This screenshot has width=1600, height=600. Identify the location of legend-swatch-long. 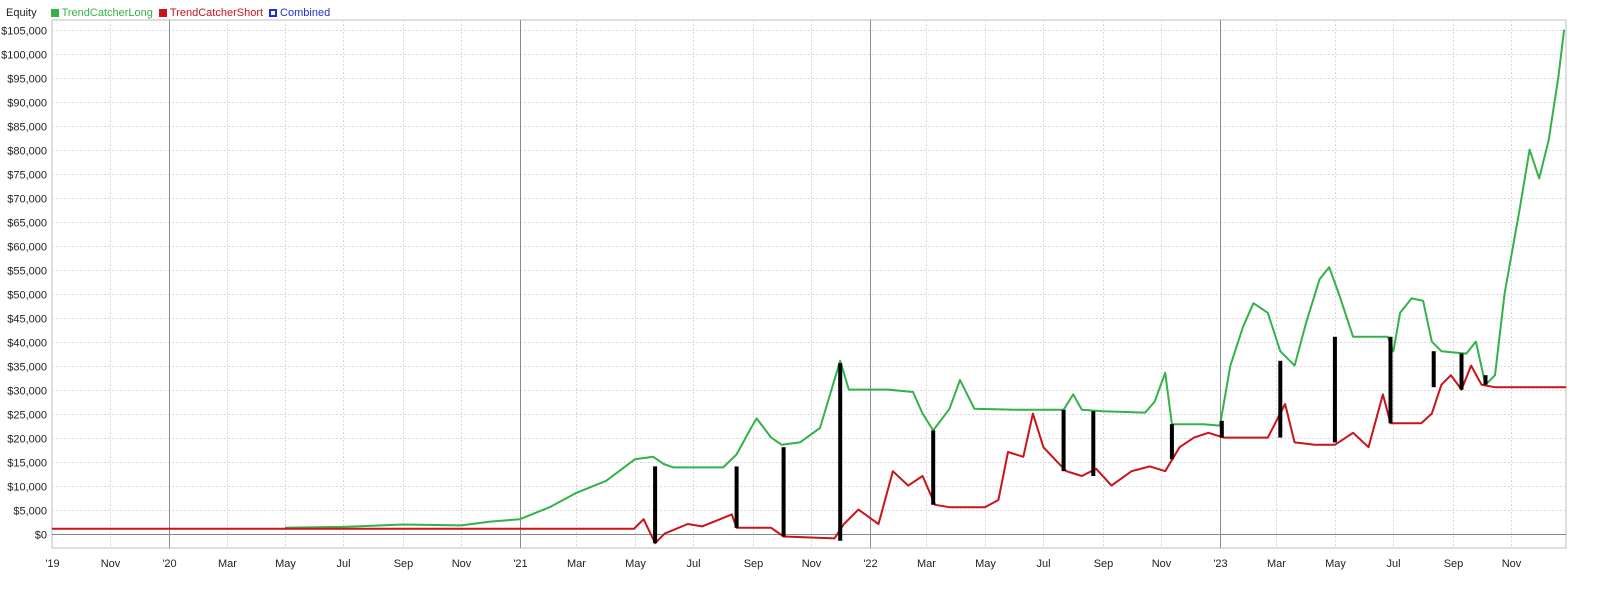
(54, 13).